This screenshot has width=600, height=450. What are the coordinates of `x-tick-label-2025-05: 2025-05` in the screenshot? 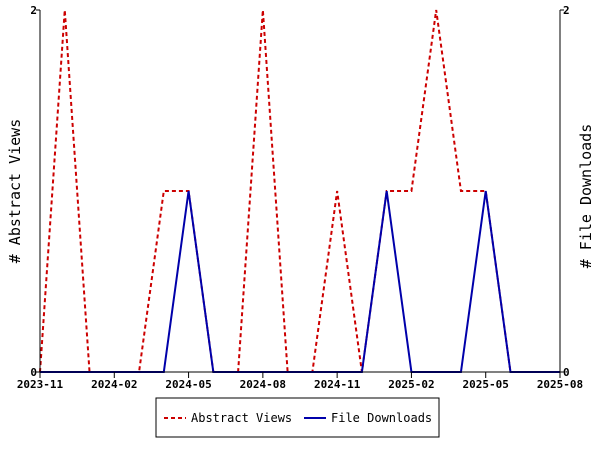 It's located at (486, 384).